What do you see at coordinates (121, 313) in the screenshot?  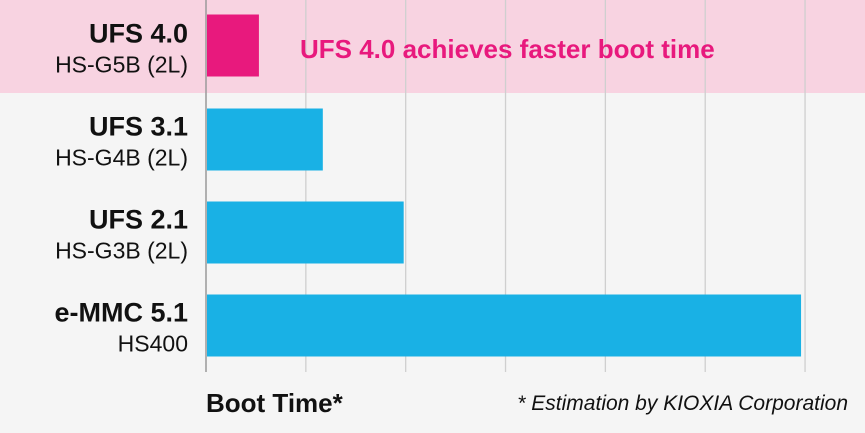 I see `category-label: e-MMC 5.1` at bounding box center [121, 313].